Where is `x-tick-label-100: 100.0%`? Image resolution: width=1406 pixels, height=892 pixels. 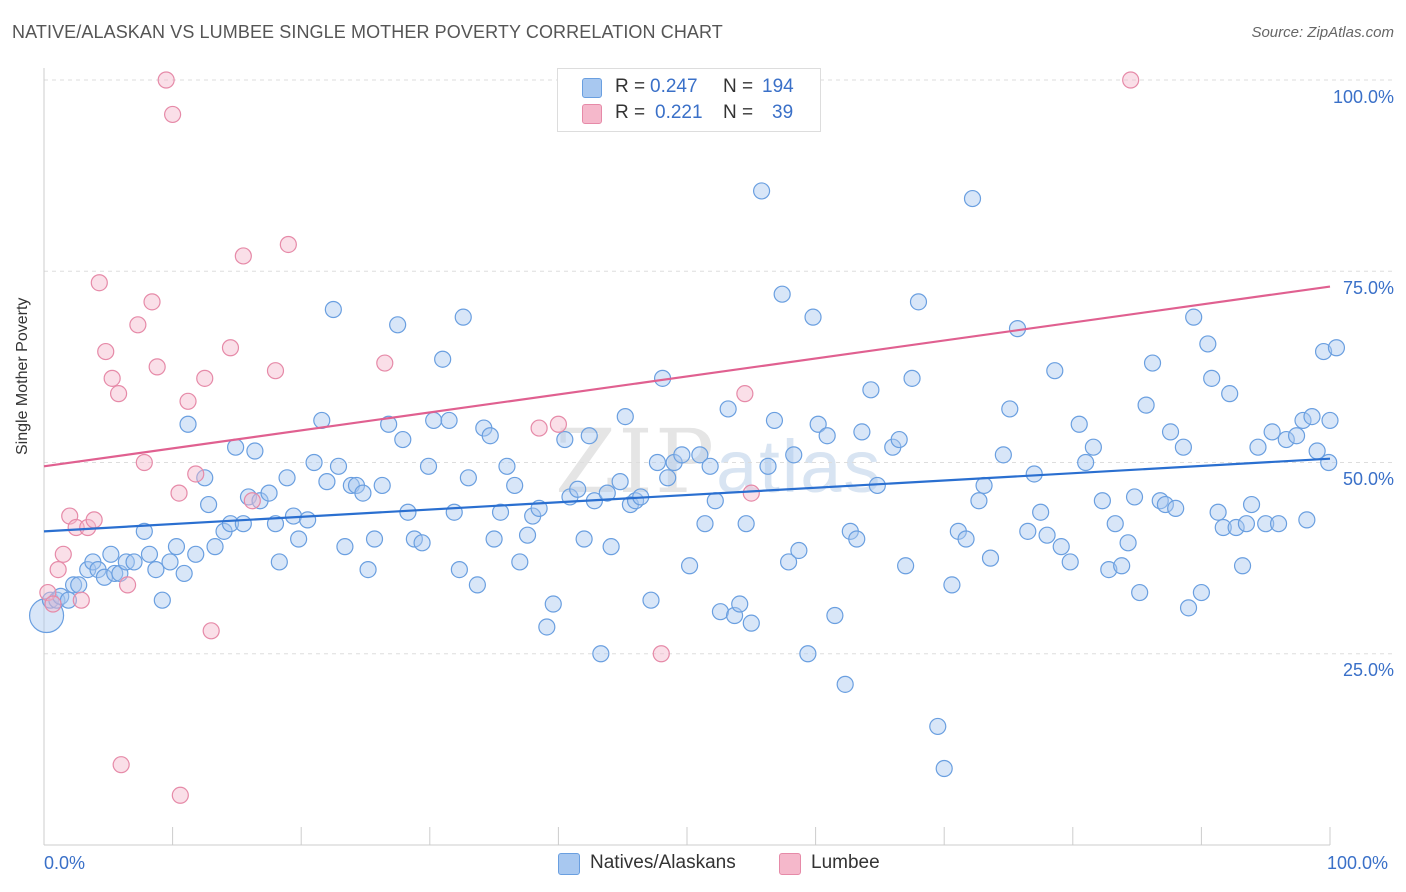 x-tick-label-100: 100.0% is located at coordinates (1358, 863).